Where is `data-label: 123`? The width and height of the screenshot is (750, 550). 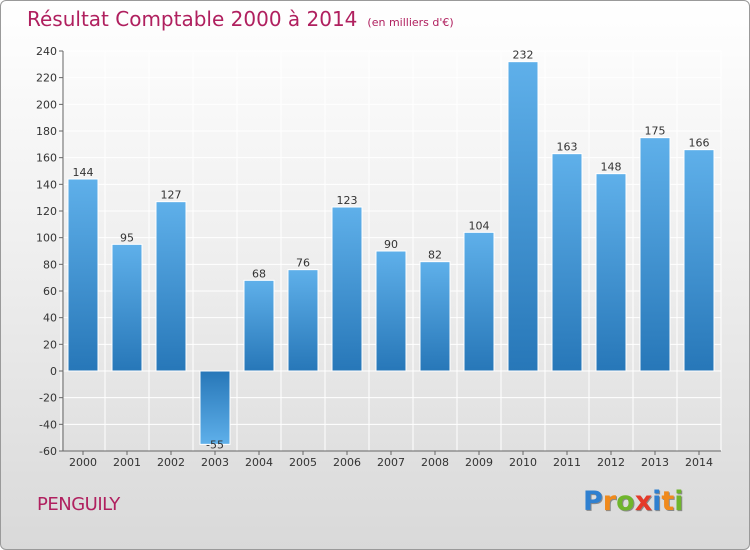
data-label: 123 is located at coordinates (347, 200).